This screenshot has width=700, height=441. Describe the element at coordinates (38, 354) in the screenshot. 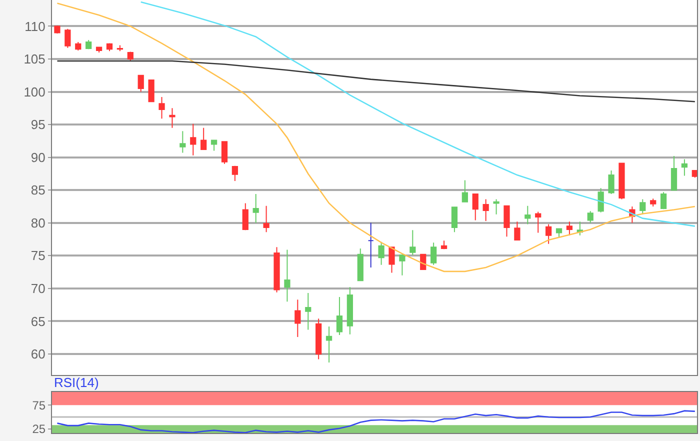

I see `y-tick-label: 60` at that location.